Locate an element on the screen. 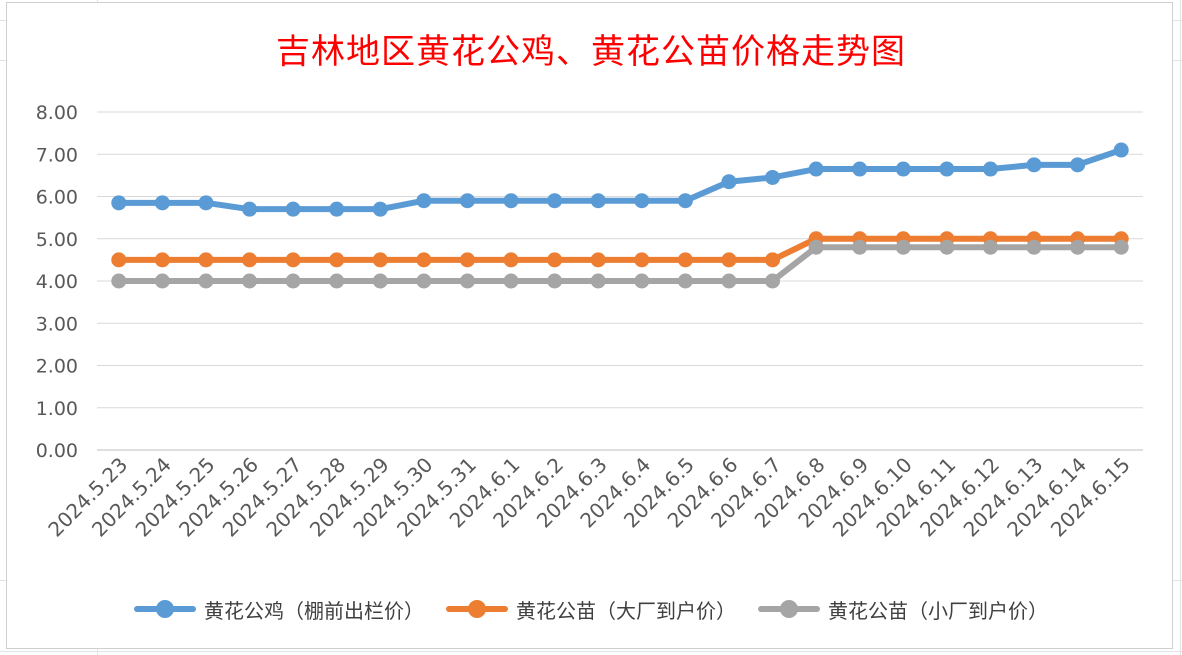  y-tick-label: 2.00 is located at coordinates (57, 367).